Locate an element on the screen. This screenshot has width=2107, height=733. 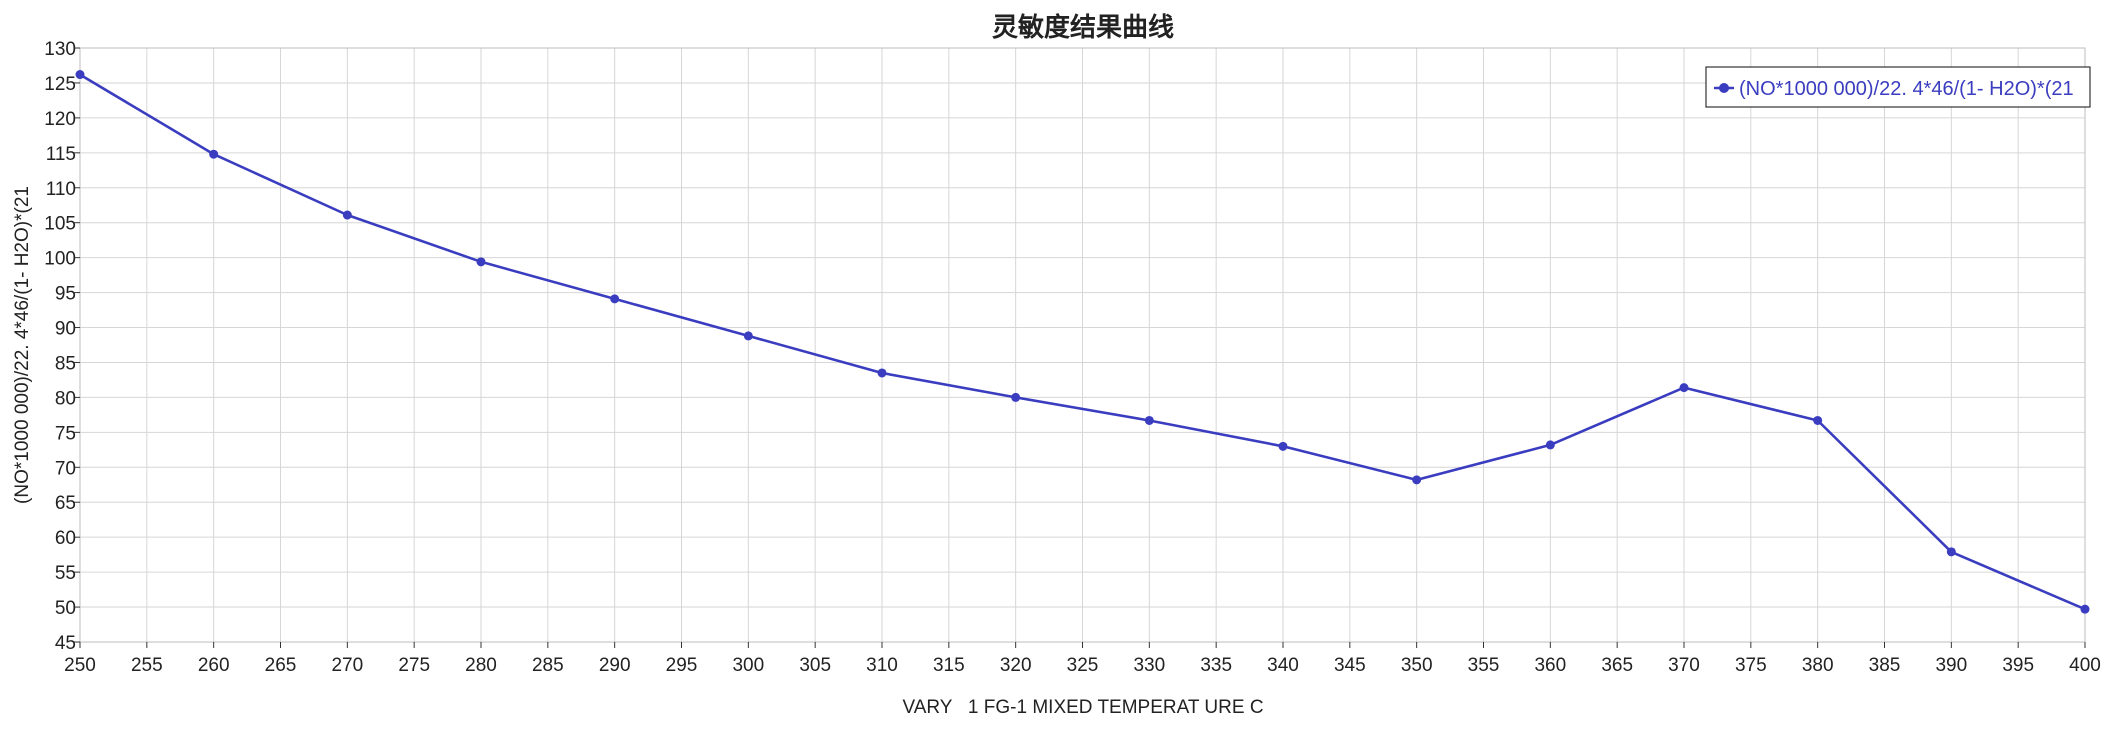
x-tick-label: 325 is located at coordinates (1083, 665).